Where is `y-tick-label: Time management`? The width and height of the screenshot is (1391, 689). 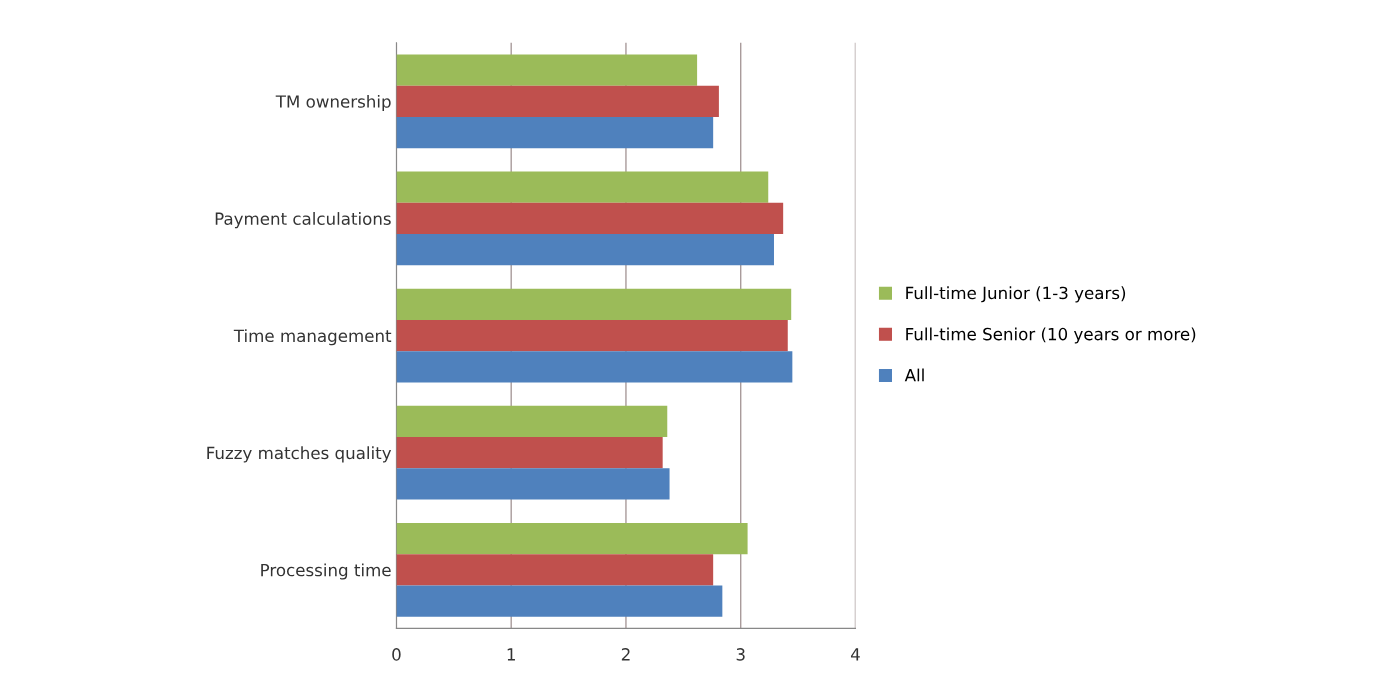 y-tick-label: Time management is located at coordinates (312, 337).